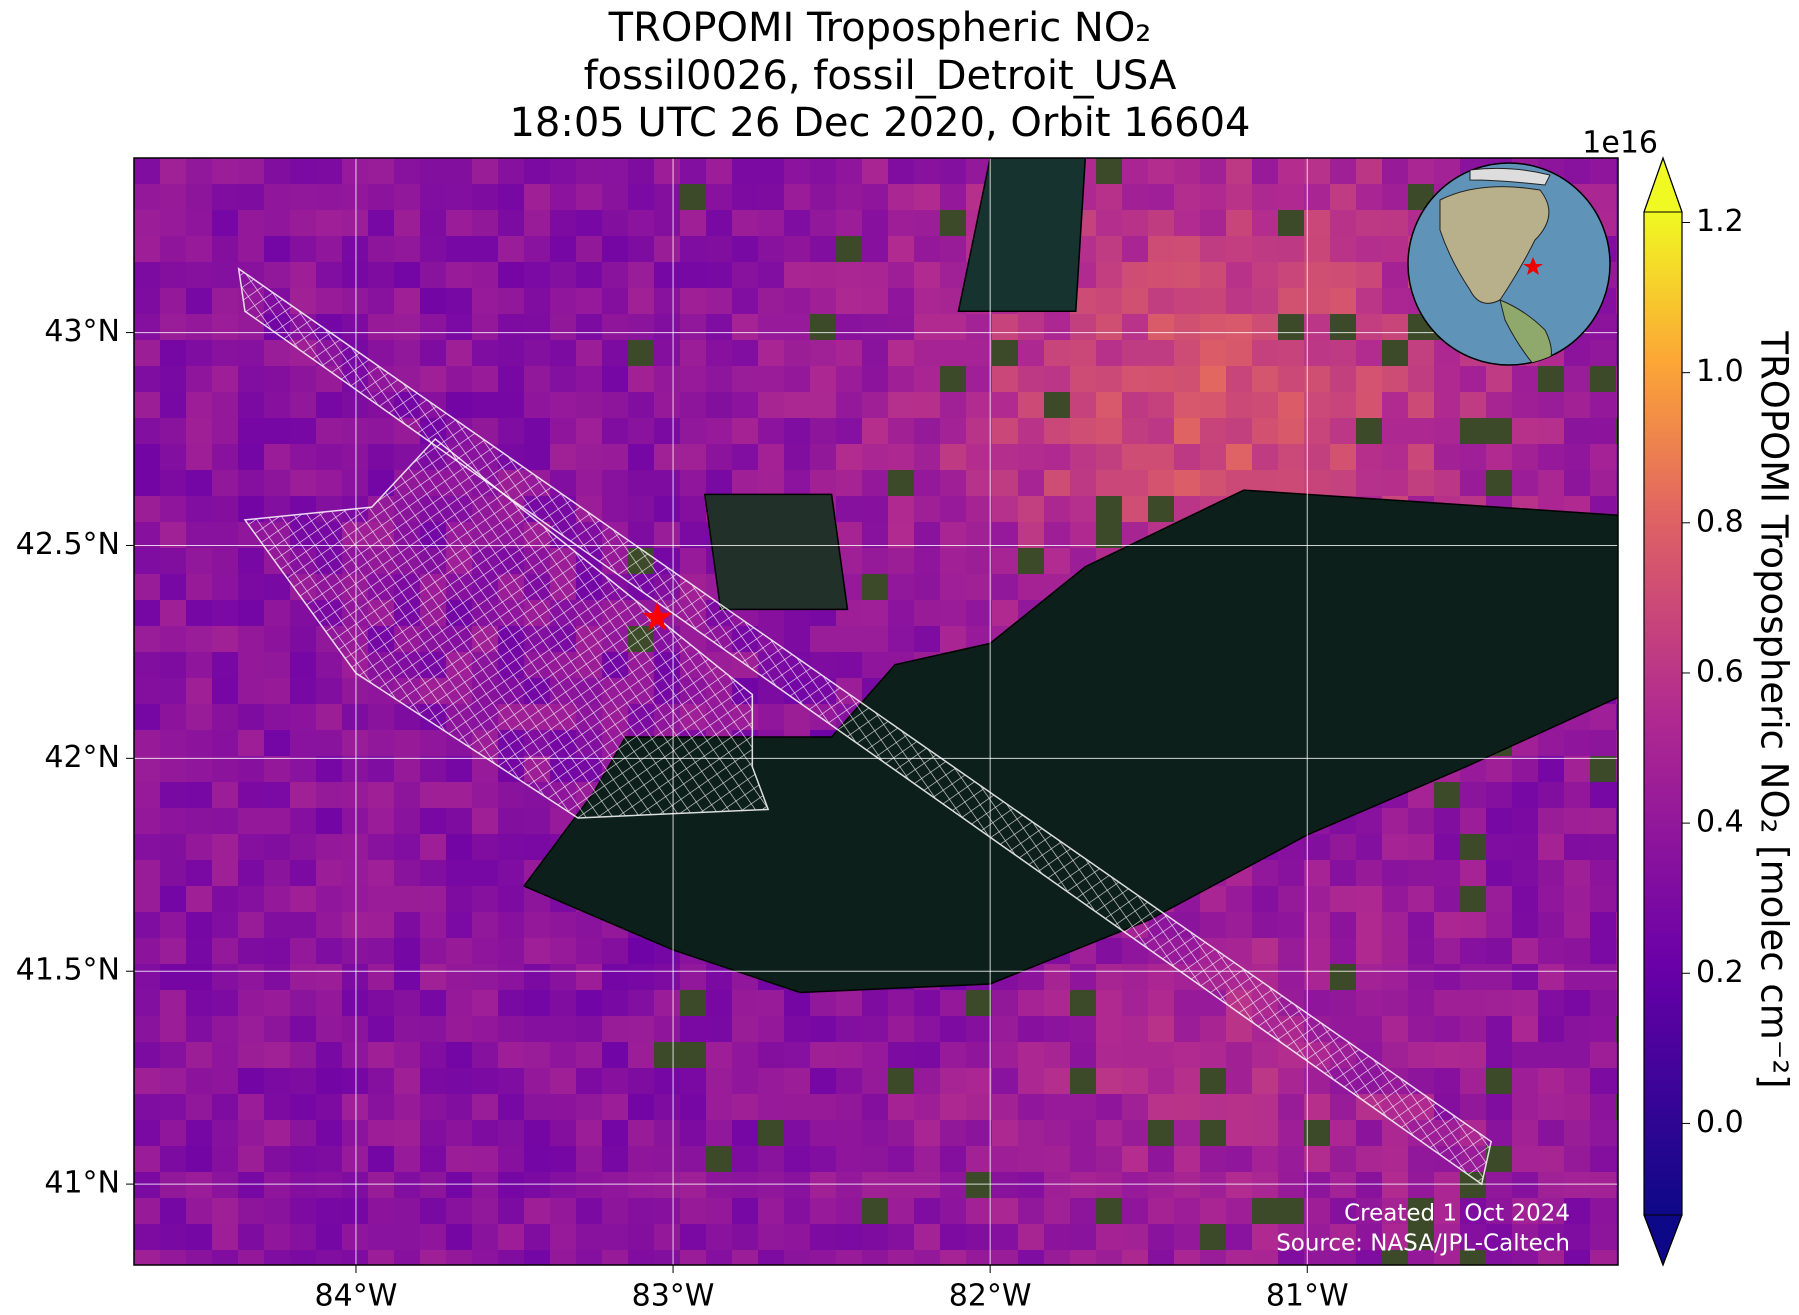  Describe the element at coordinates (1720, 521) in the screenshot. I see `colorbar-tick-label: 0.8` at that location.